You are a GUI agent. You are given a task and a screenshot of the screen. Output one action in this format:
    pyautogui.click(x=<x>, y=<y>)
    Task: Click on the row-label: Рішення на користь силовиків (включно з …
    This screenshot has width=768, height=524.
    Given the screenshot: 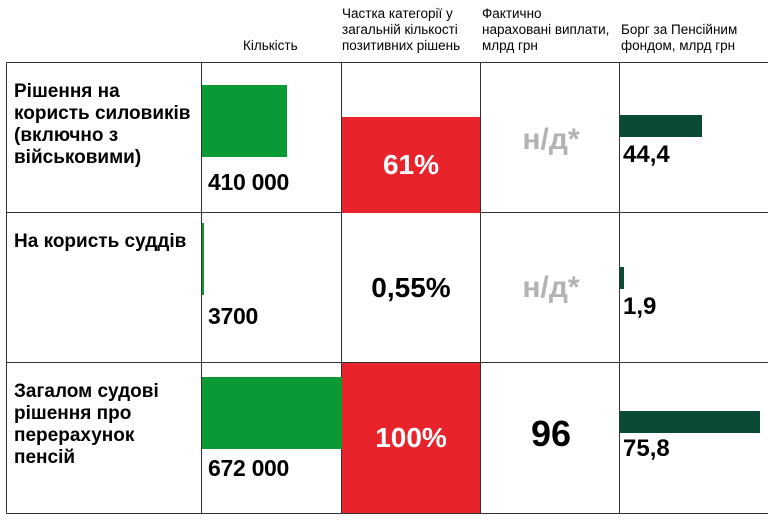 What is the action you would take?
    pyautogui.click(x=102, y=124)
    